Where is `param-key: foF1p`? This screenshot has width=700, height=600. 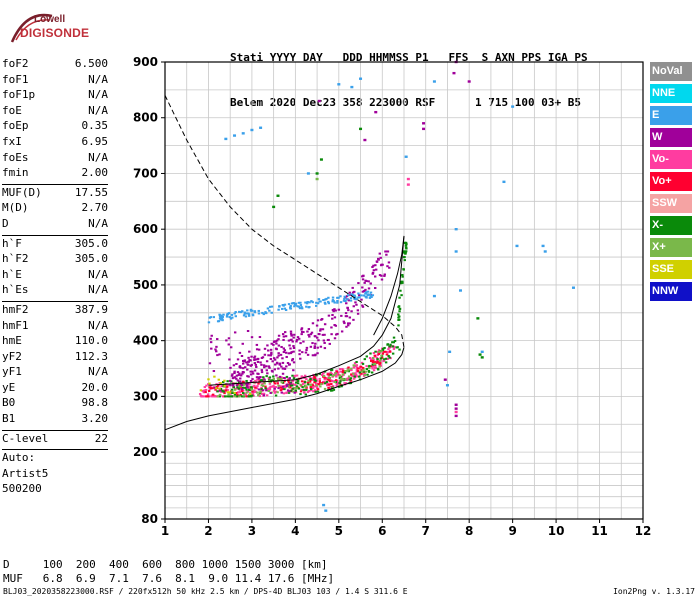
param-key: foF1p is located at coordinates (19, 95).